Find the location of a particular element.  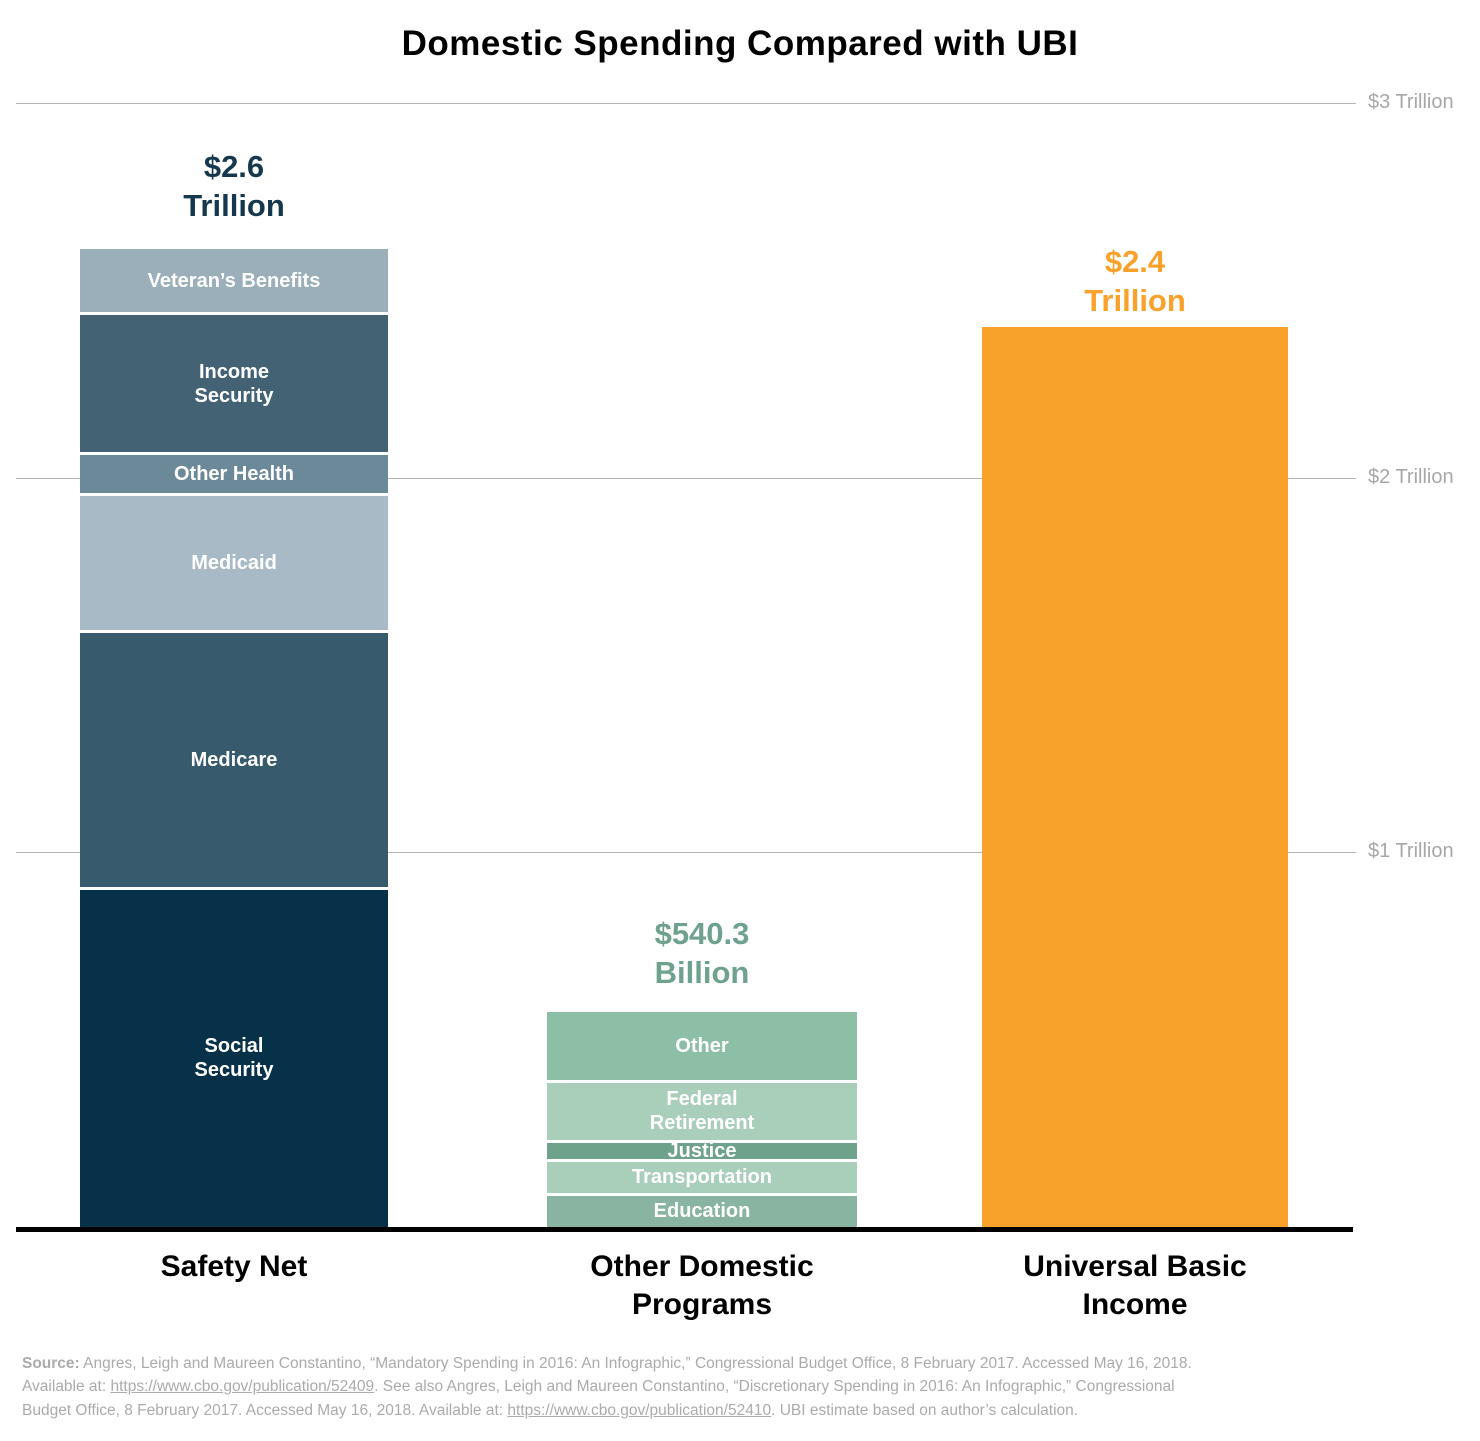

bar-segment: Social Security is located at coordinates (234, 1058).